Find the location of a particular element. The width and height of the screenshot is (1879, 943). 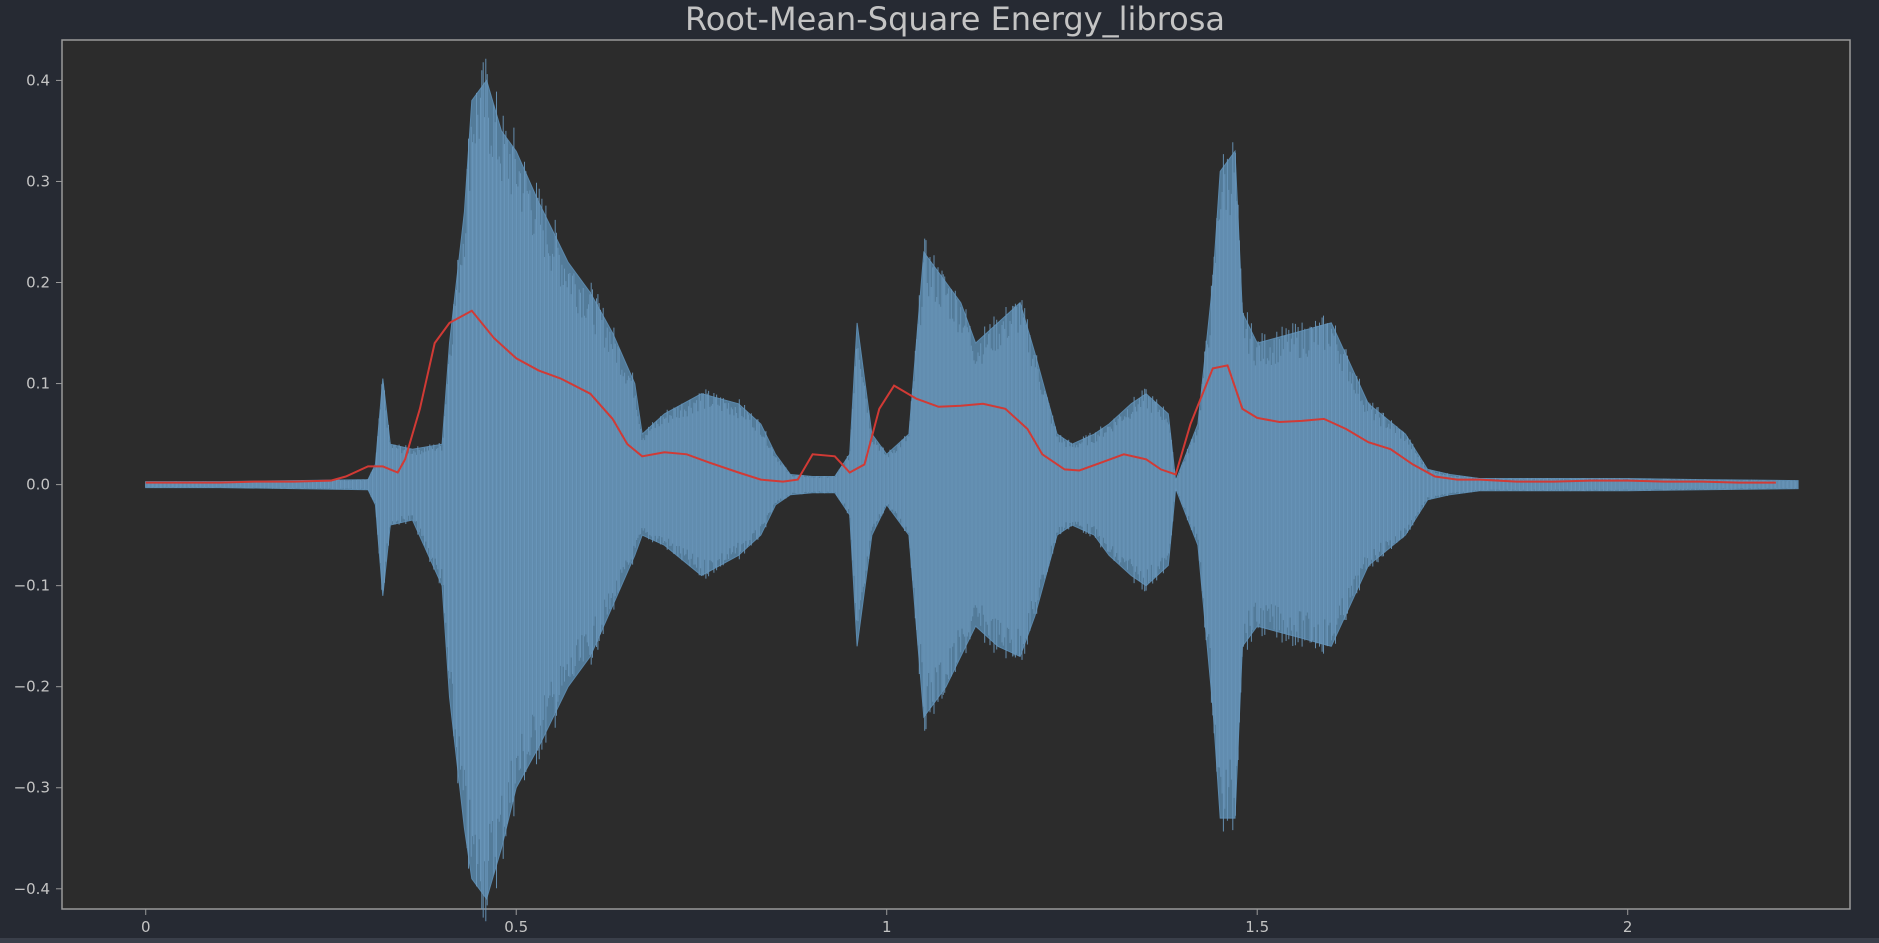

x-tick-label: 0 is located at coordinates (146, 927).